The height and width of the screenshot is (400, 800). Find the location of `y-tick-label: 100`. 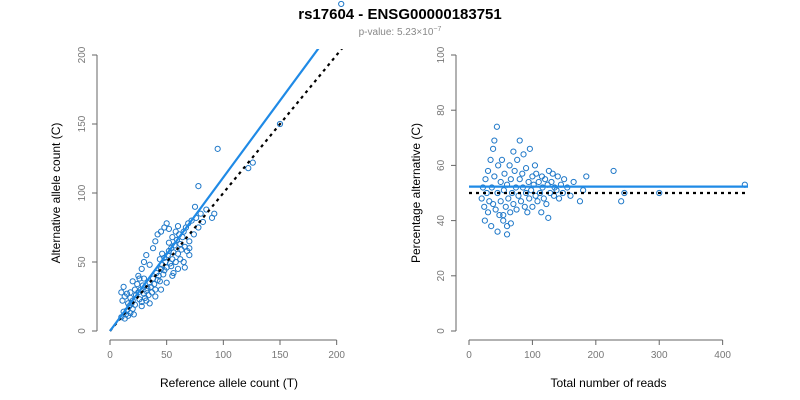

y-tick-label: 100 is located at coordinates (441, 54).